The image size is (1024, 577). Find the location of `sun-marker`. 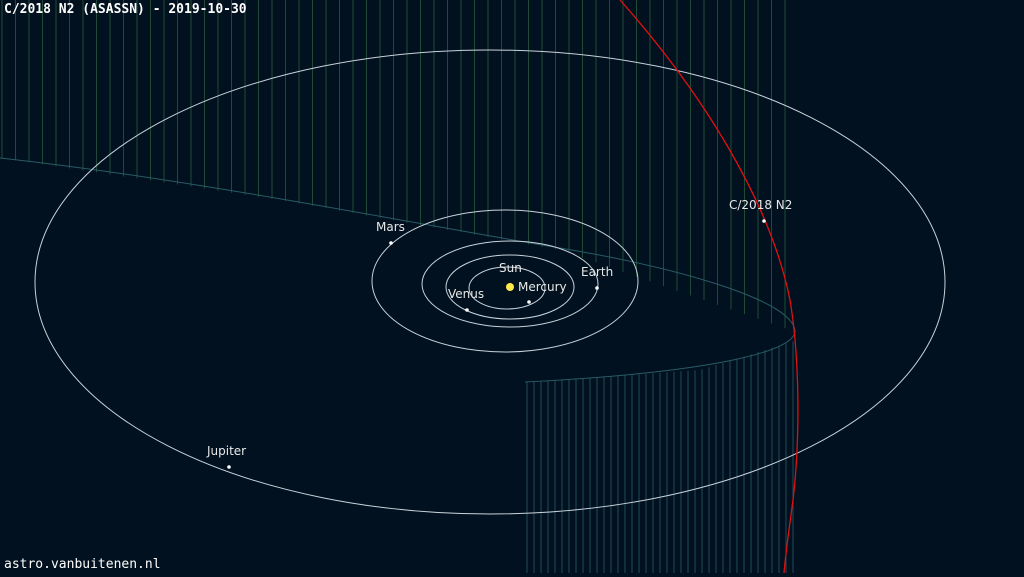

sun-marker is located at coordinates (510, 287).